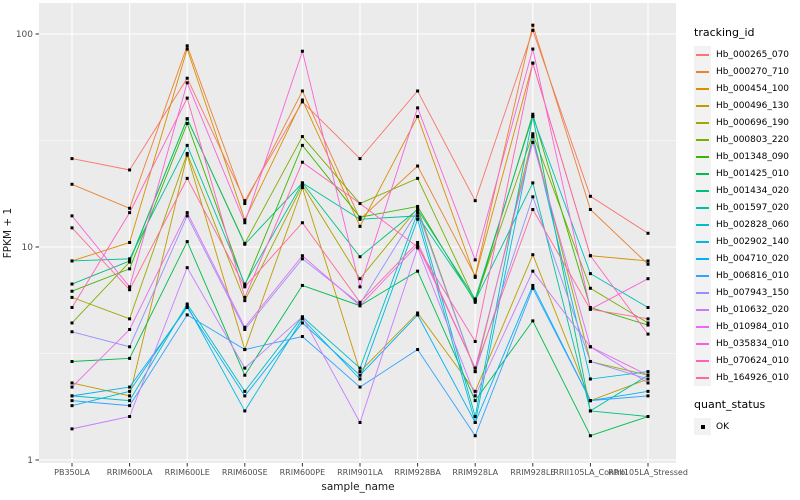 The width and height of the screenshot is (800, 500). I want to click on legend-item-label: Hb_000496_130, so click(753, 105).